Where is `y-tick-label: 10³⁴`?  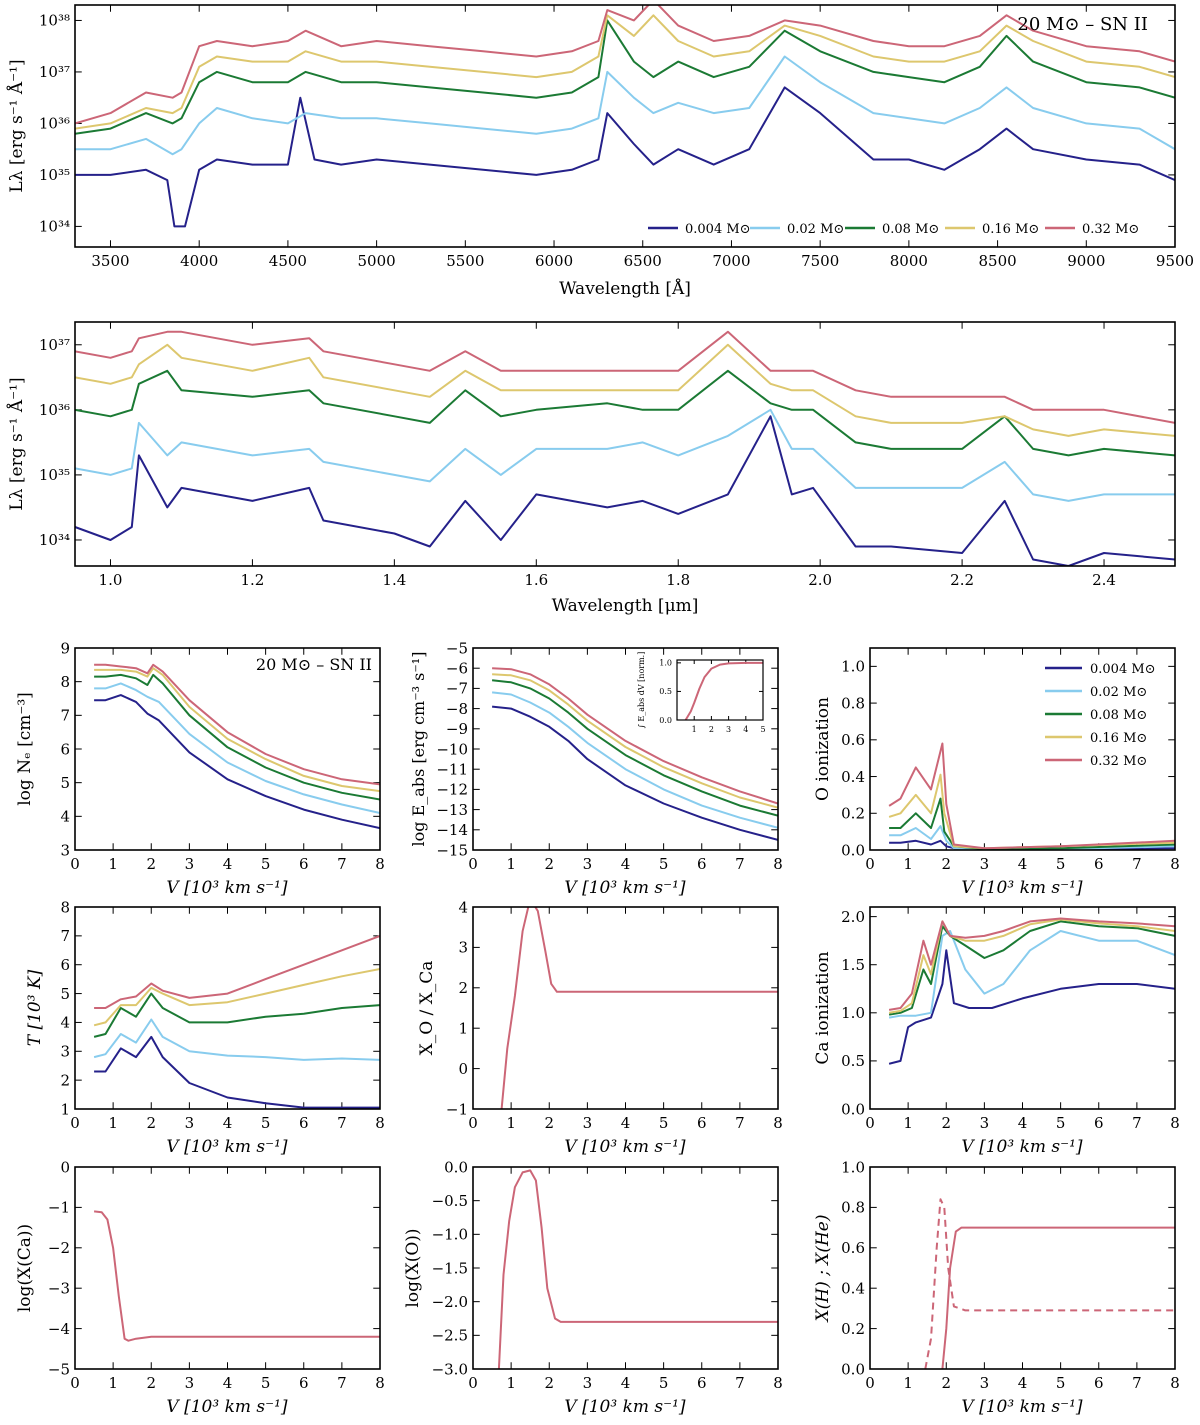
y-tick-label: 10³⁴ is located at coordinates (54, 540).